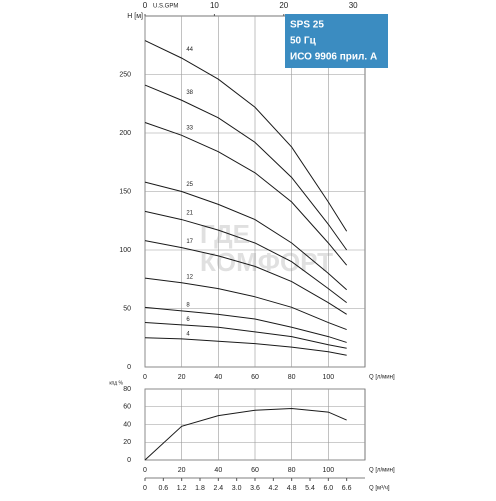  Describe the element at coordinates (127, 407) in the screenshot. I see `y-tick-label: 60` at that location.